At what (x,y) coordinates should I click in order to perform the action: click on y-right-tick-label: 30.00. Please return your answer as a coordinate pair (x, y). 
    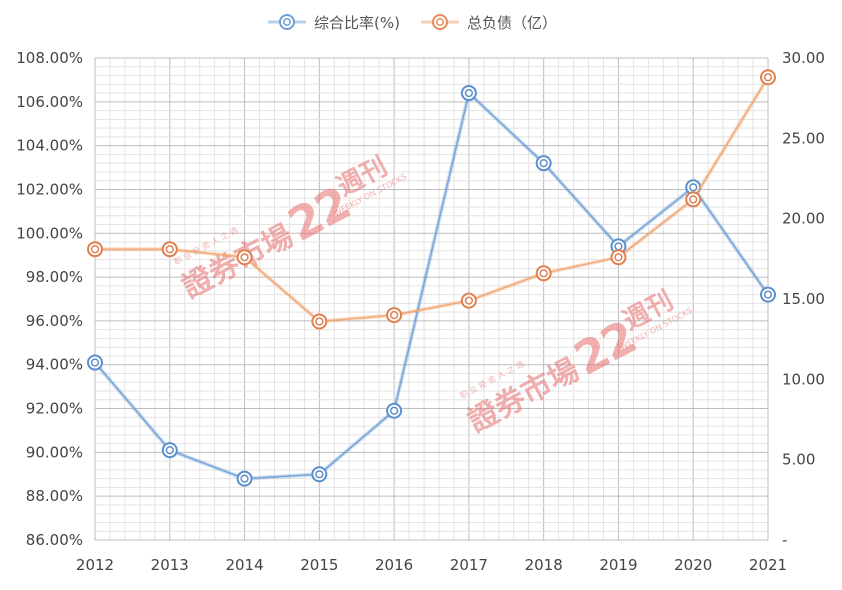
    Looking at the image, I should click on (803, 58).